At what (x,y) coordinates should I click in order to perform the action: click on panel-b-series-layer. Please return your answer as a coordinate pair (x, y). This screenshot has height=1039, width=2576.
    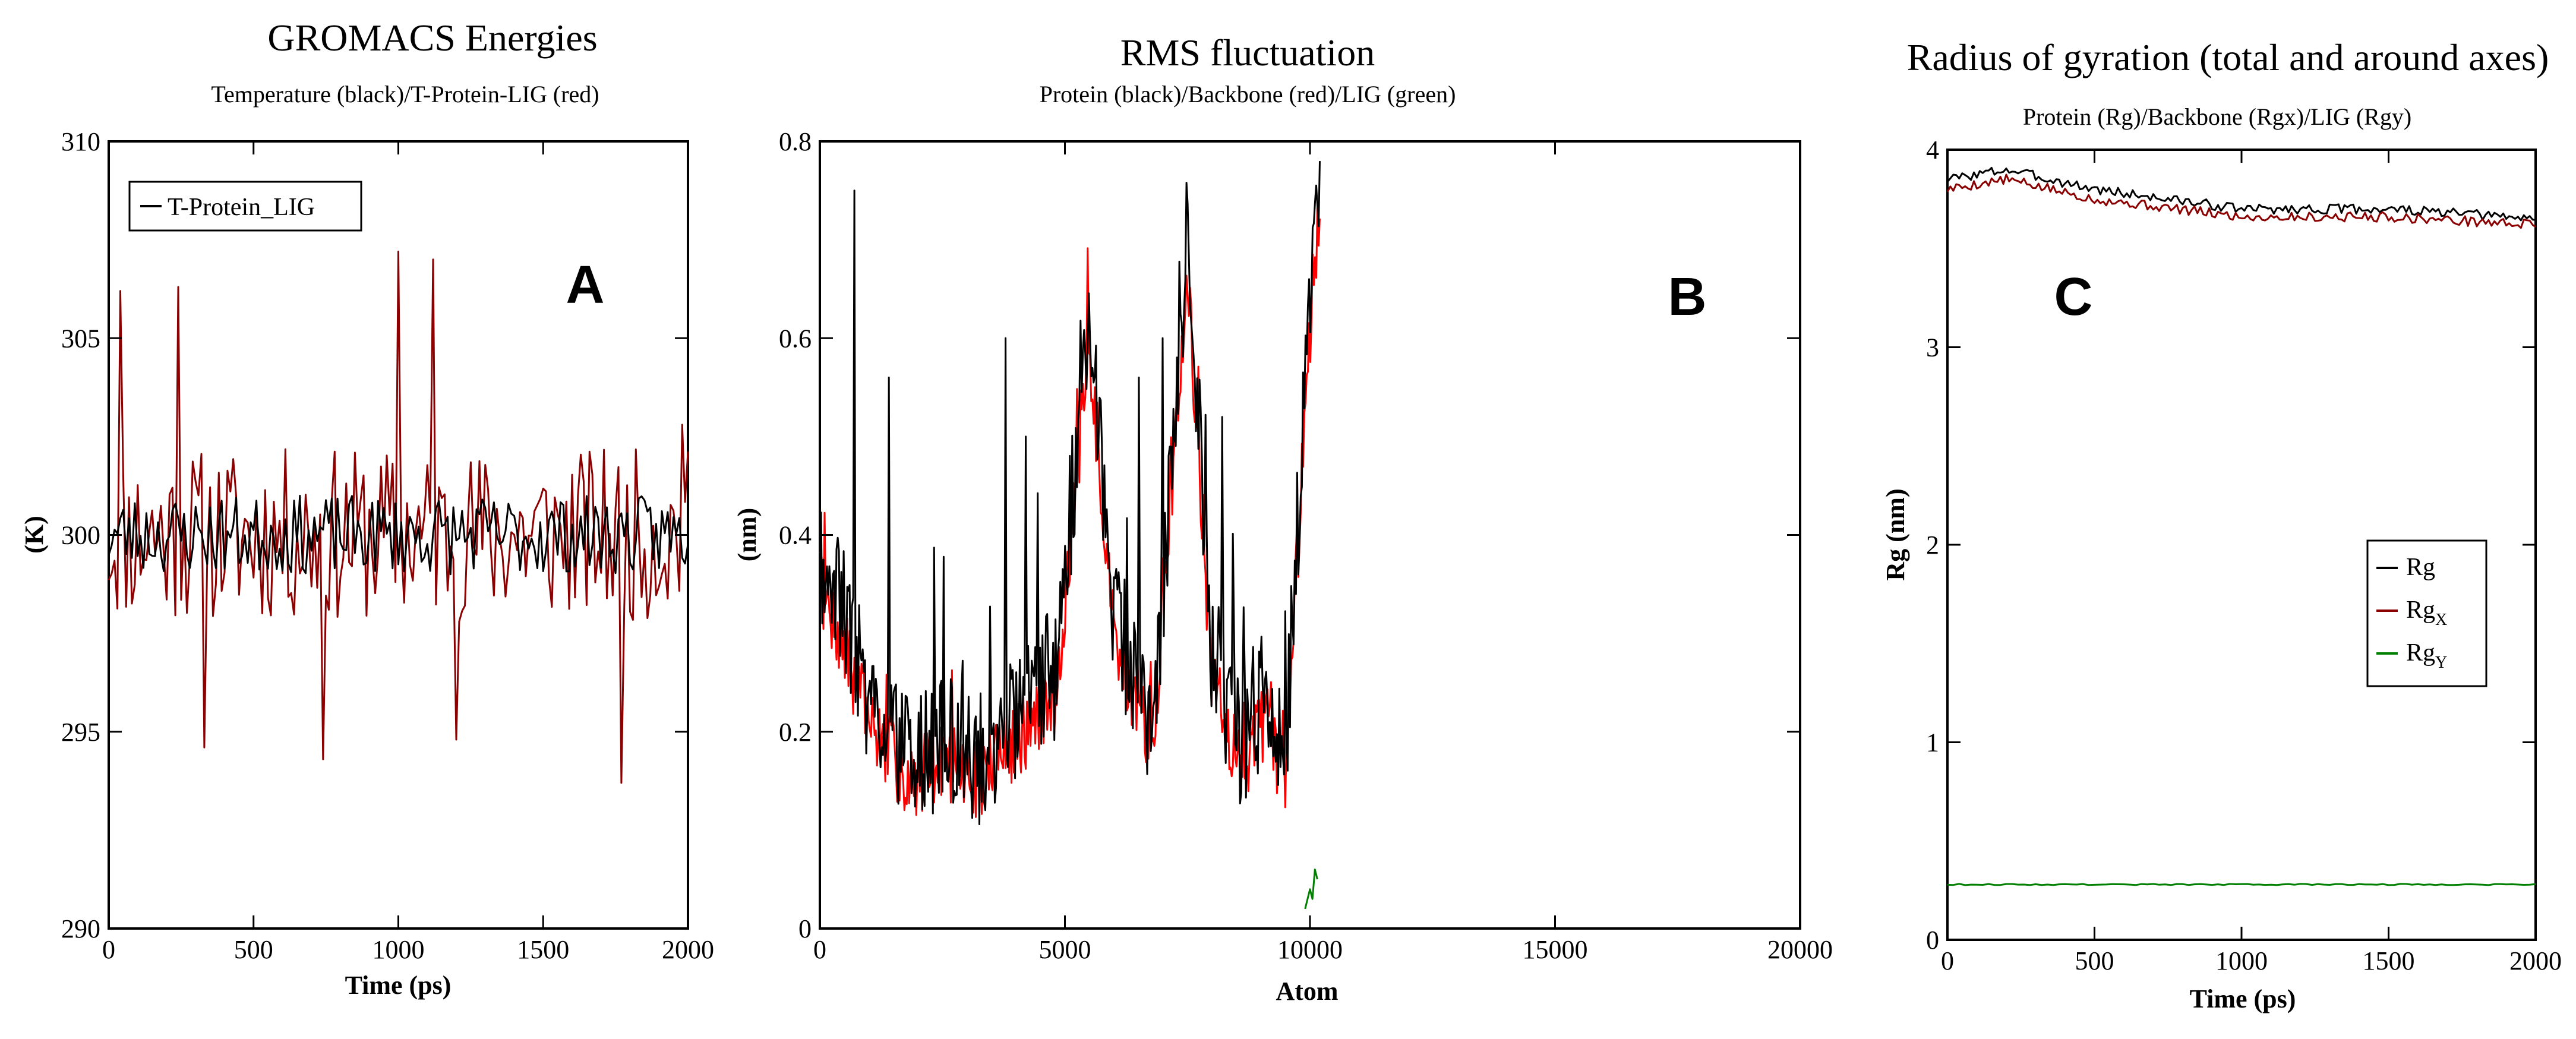
    Looking at the image, I should click on (1070, 535).